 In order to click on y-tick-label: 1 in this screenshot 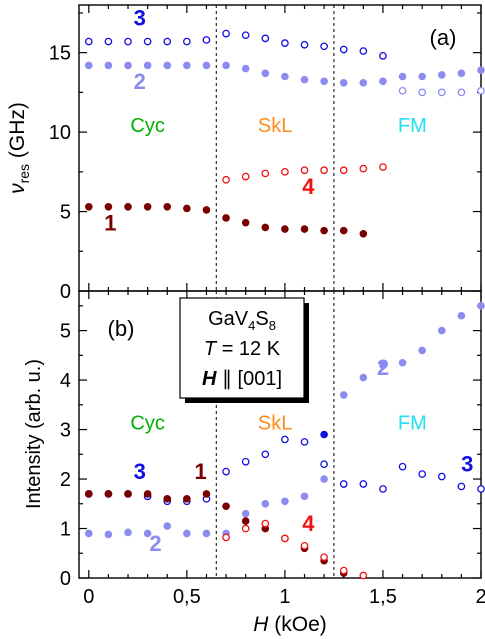, I will do `click(65, 530)`.